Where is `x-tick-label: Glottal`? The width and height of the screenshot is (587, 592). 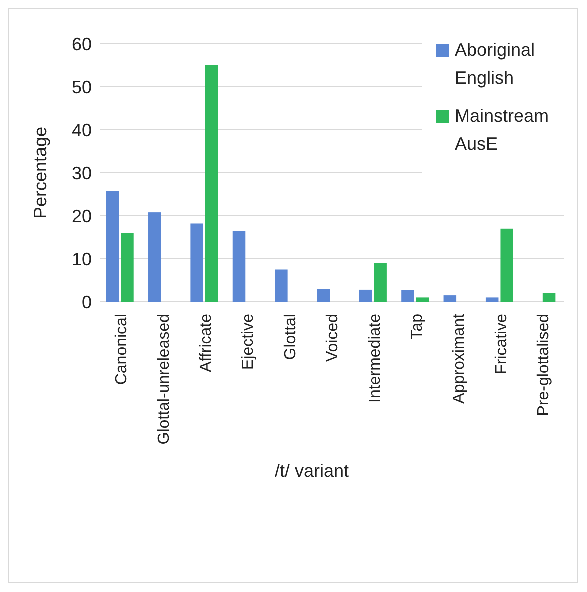 x-tick-label: Glottal is located at coordinates (291, 337).